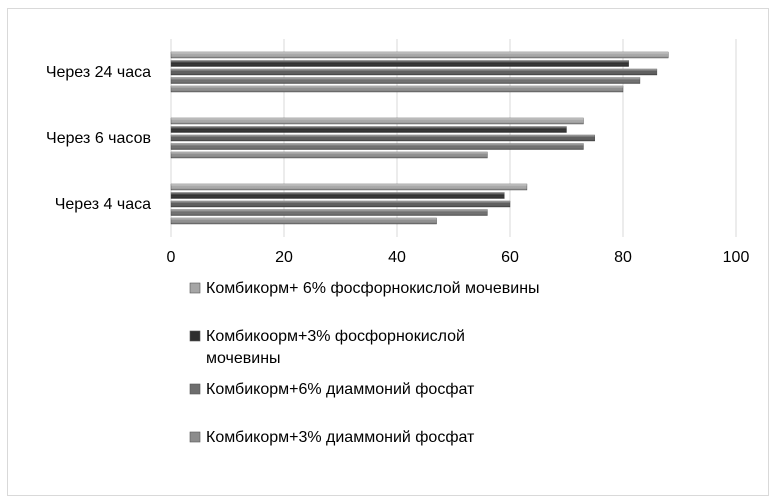 This screenshot has height=501, width=775. I want to click on x-tick-label: 40, so click(397, 257).